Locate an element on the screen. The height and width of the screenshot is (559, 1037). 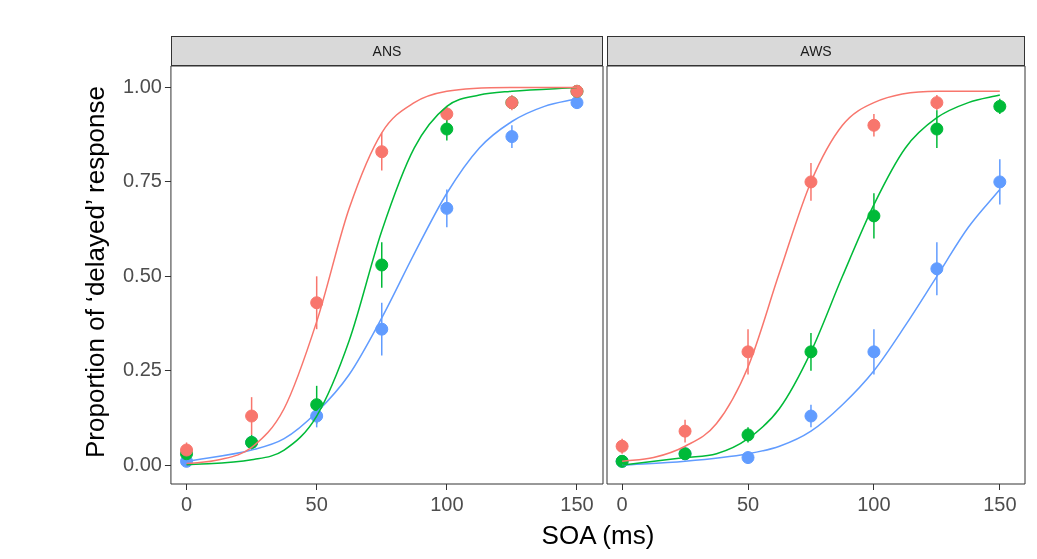
chart-title: ANS is located at coordinates (386, 51).